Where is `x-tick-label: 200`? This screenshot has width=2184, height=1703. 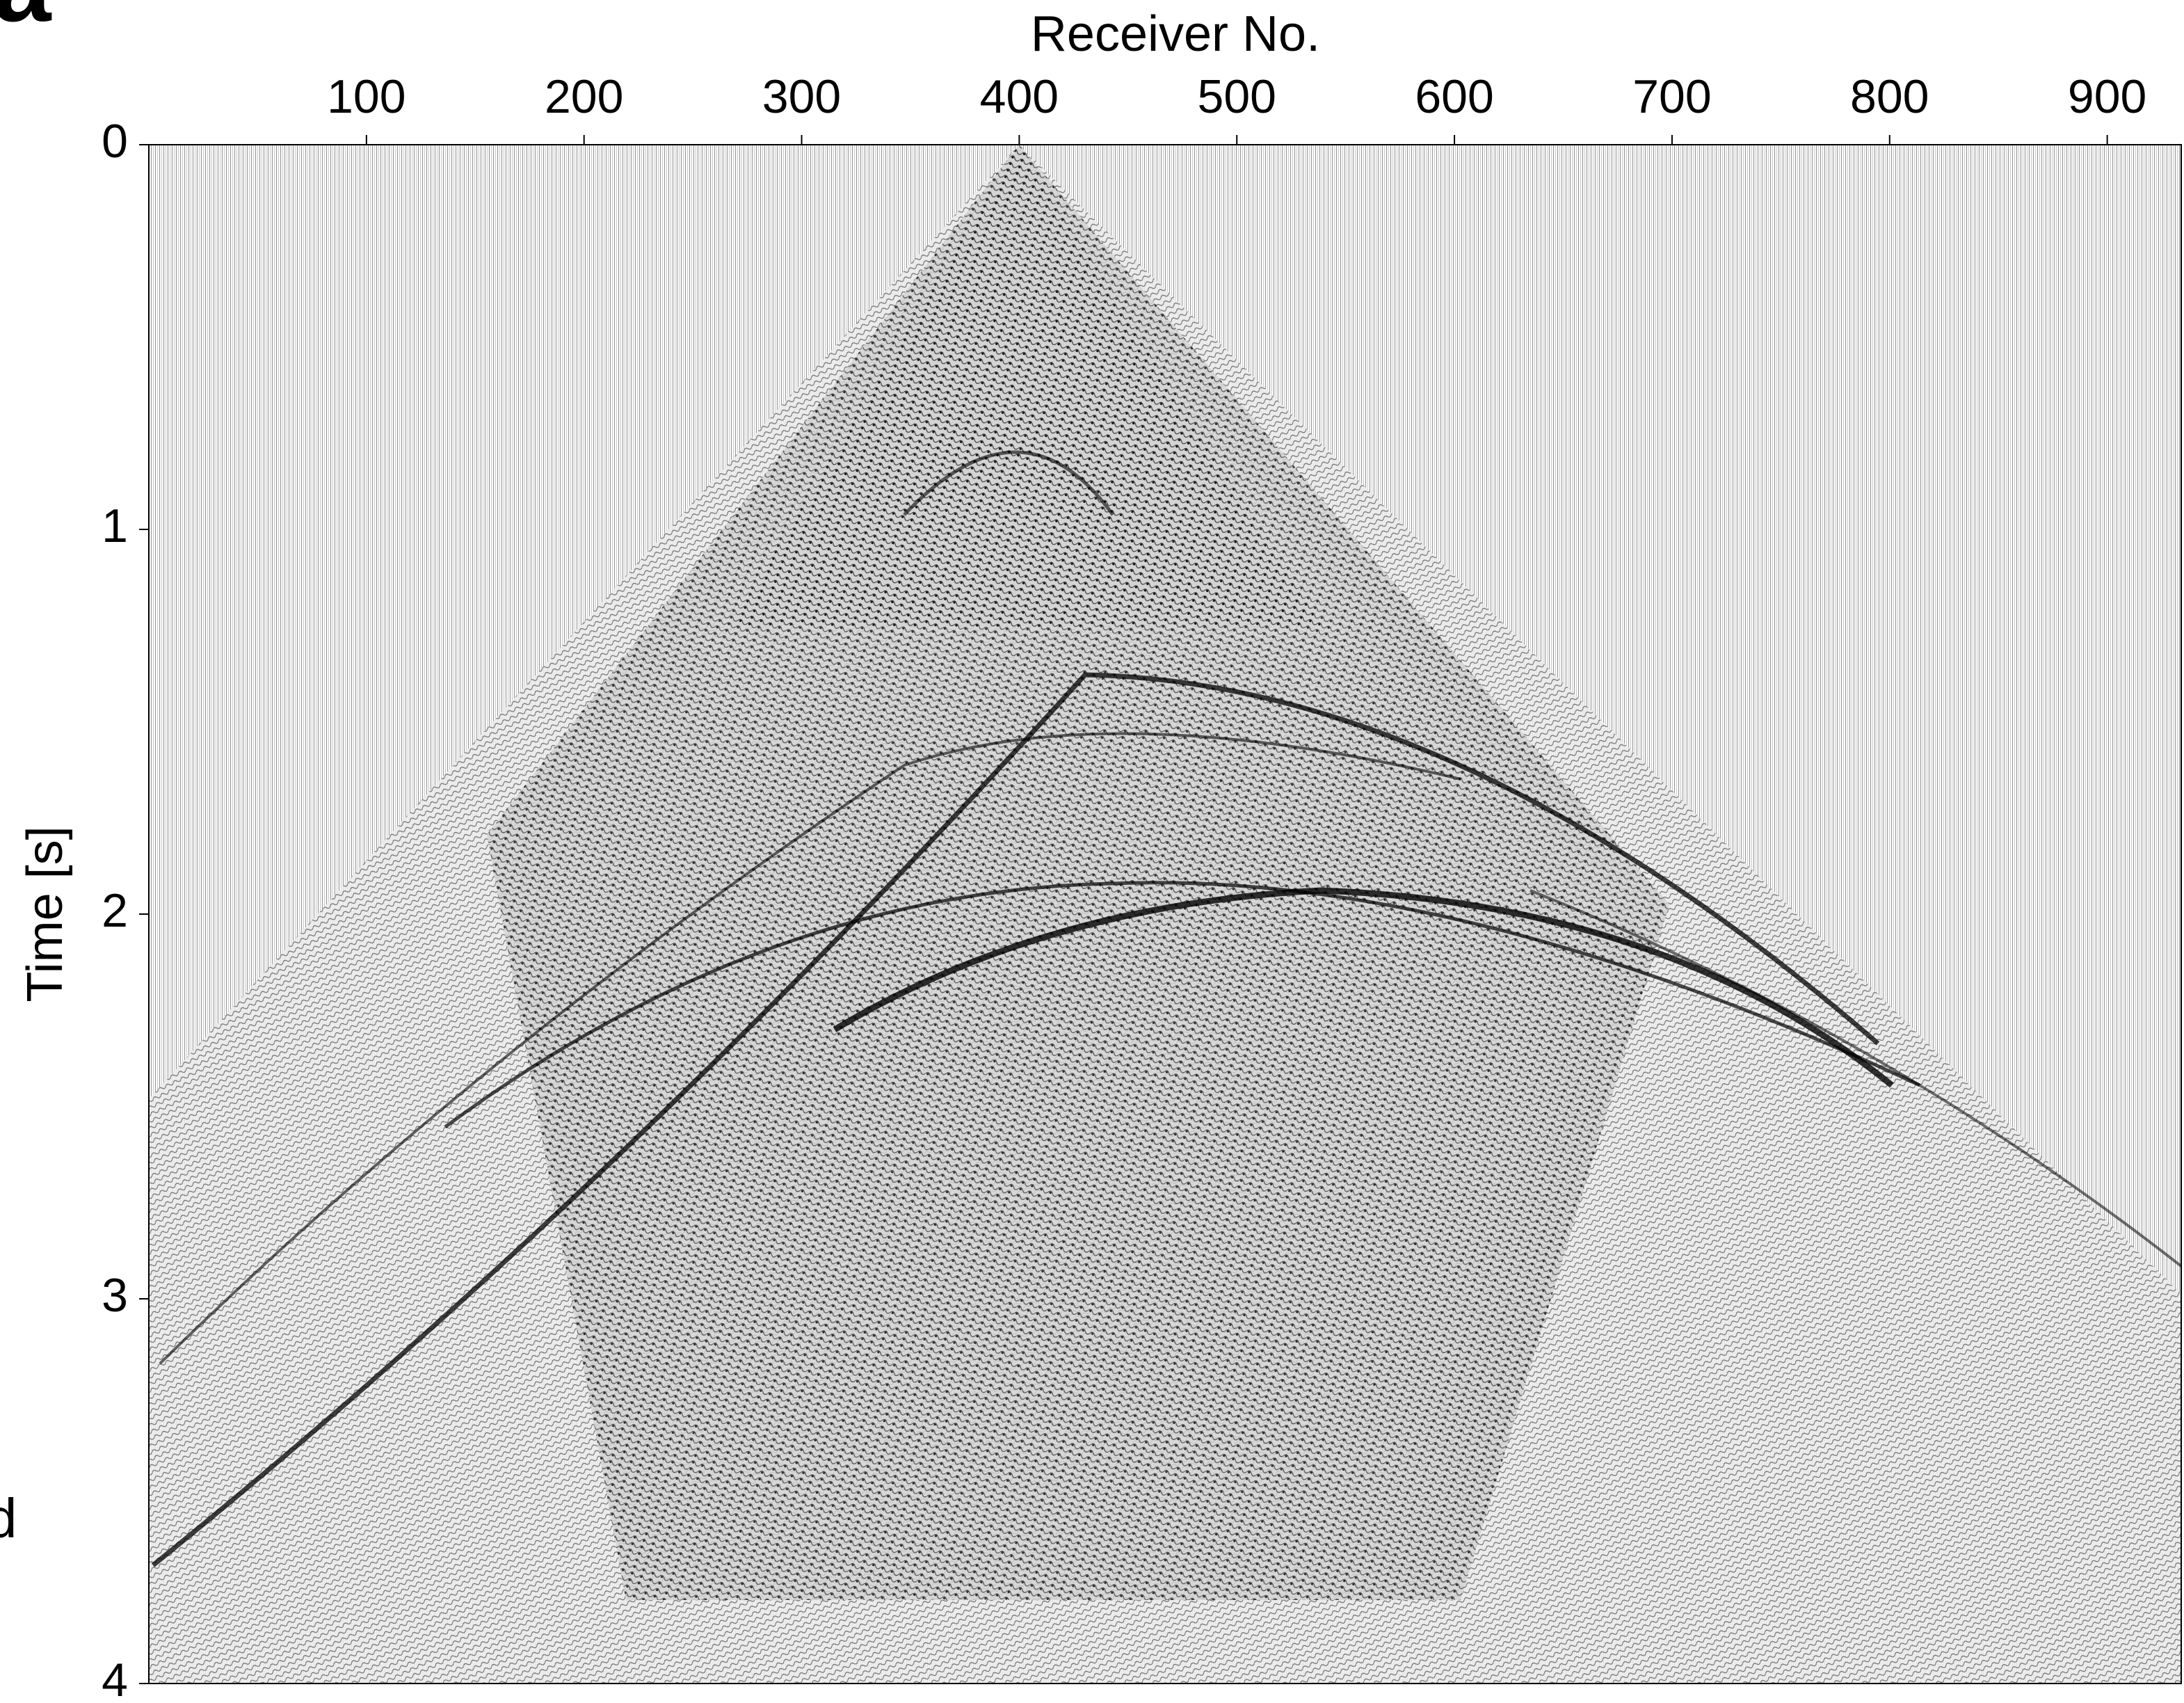
x-tick-label: 200 is located at coordinates (584, 96).